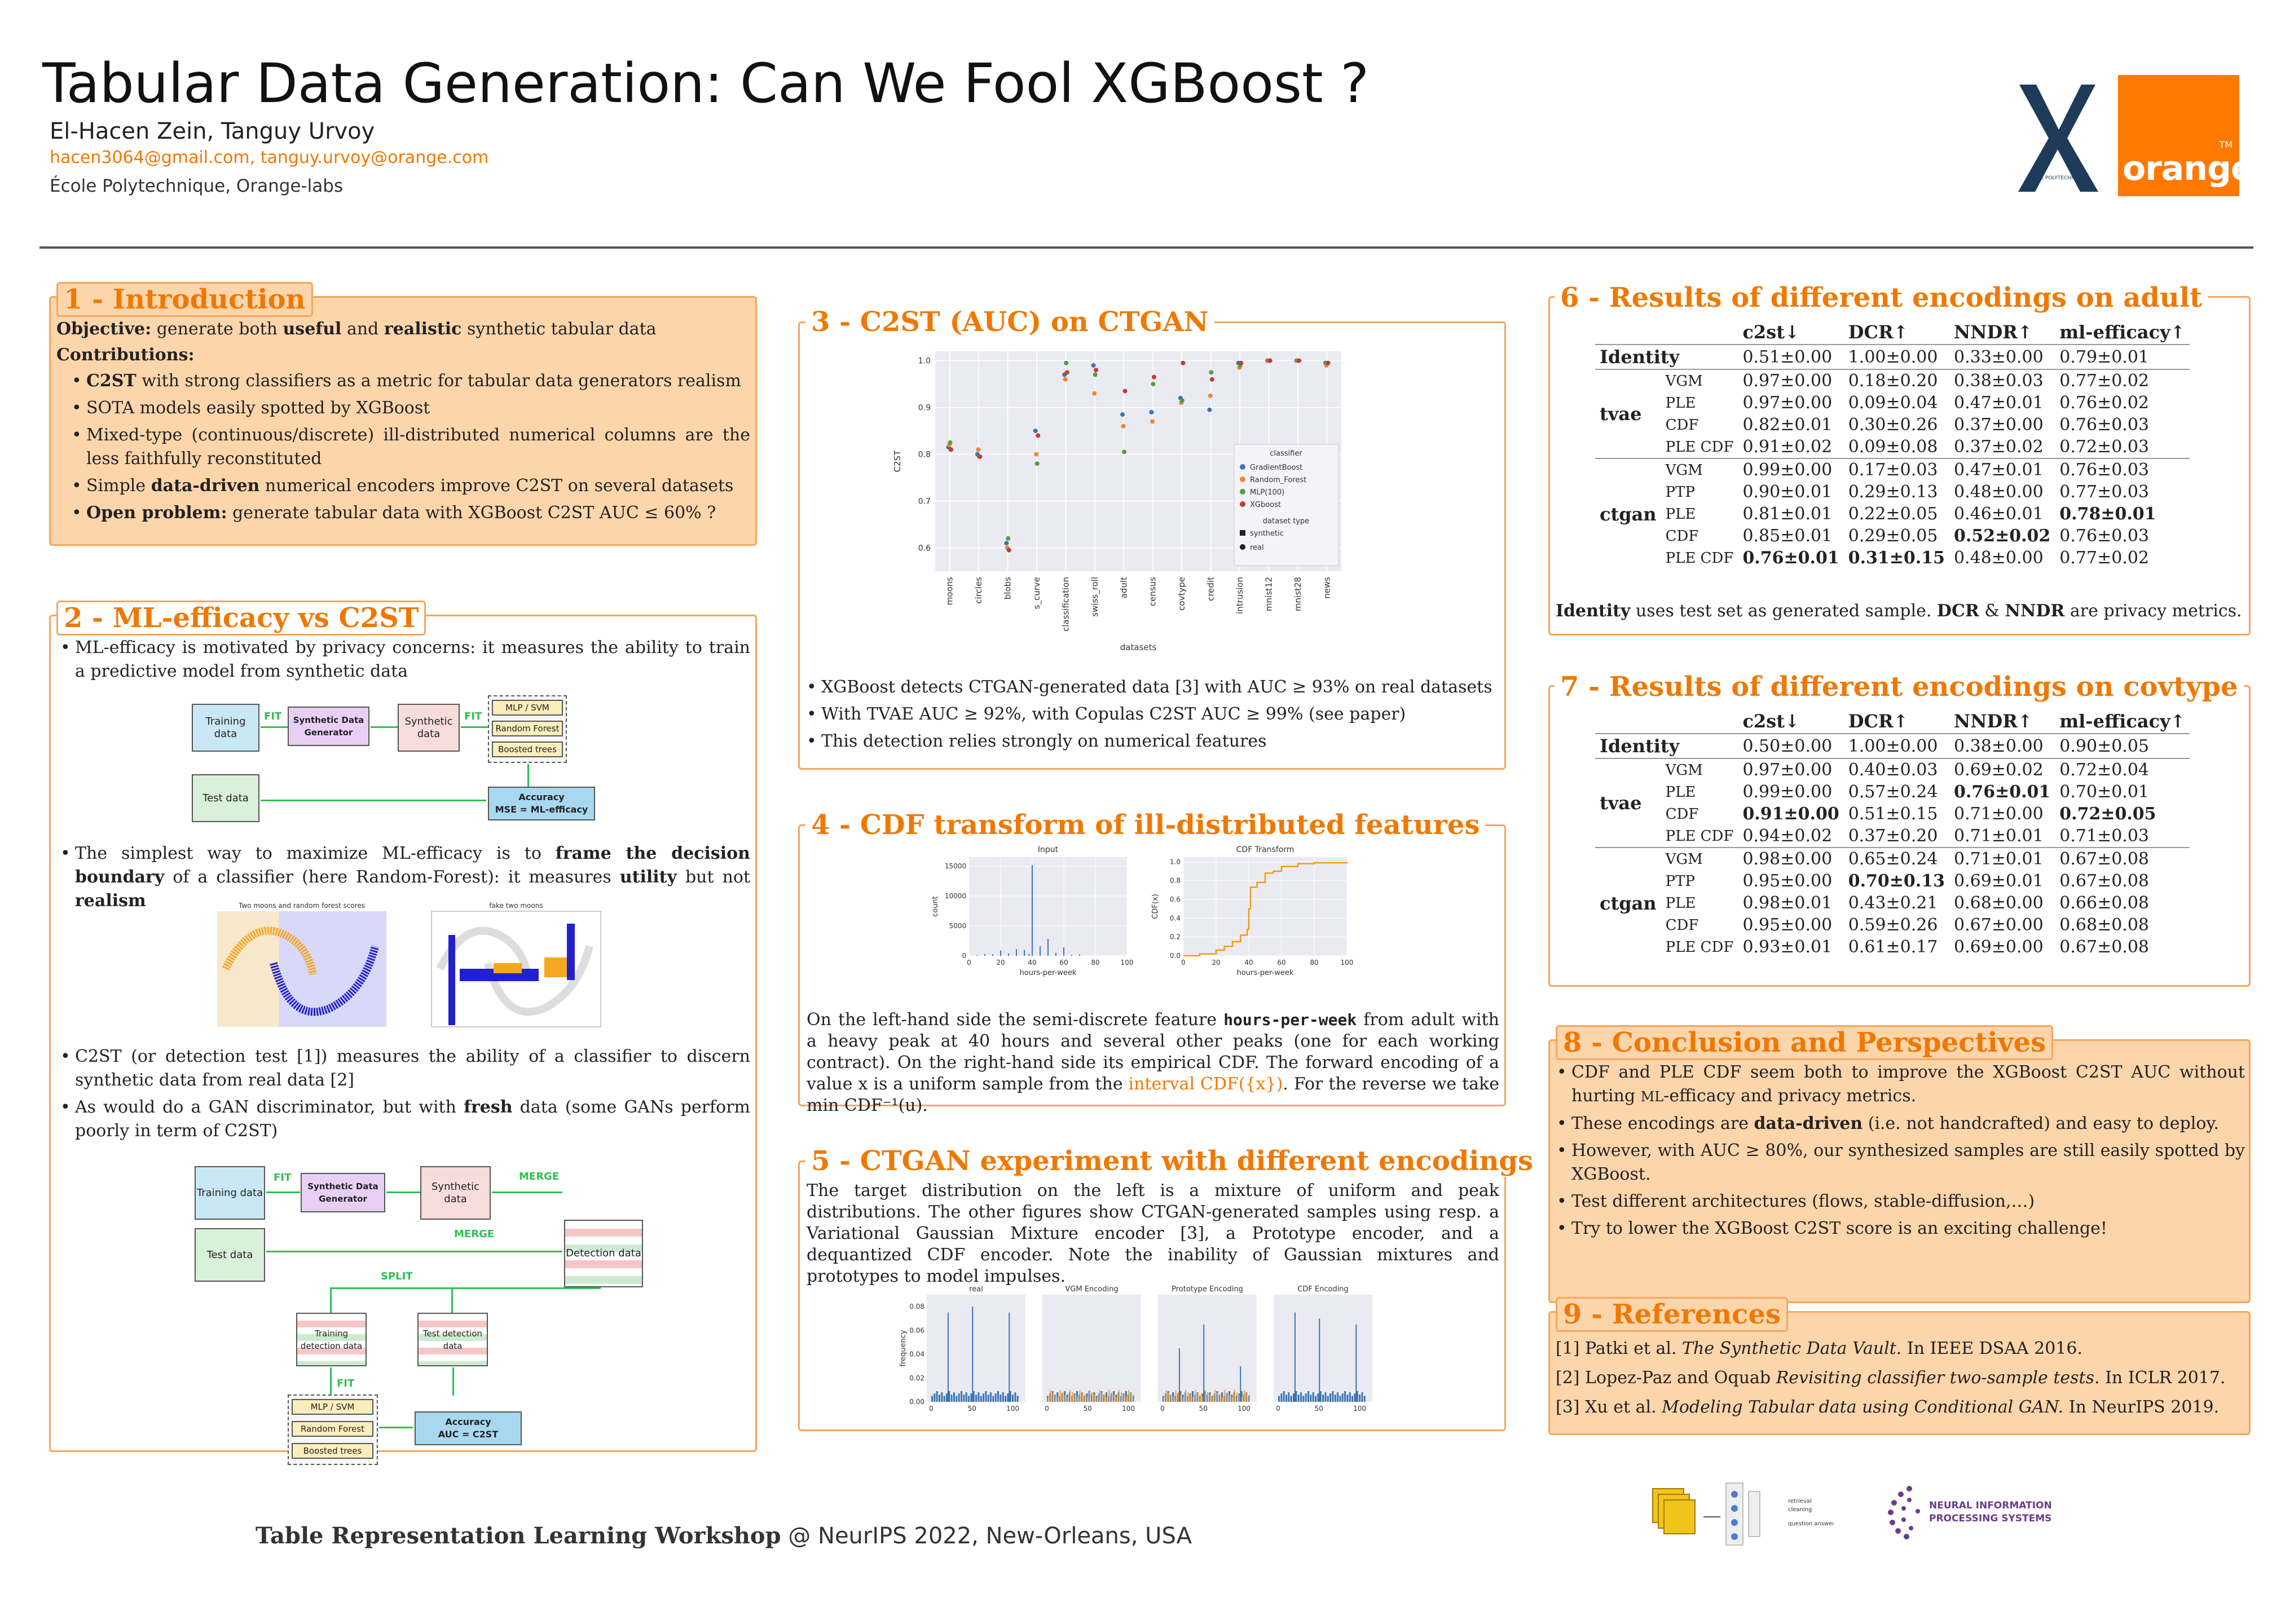 The height and width of the screenshot is (1624, 2294). I want to click on table-cell: 0.29±0.13, so click(1893, 492).